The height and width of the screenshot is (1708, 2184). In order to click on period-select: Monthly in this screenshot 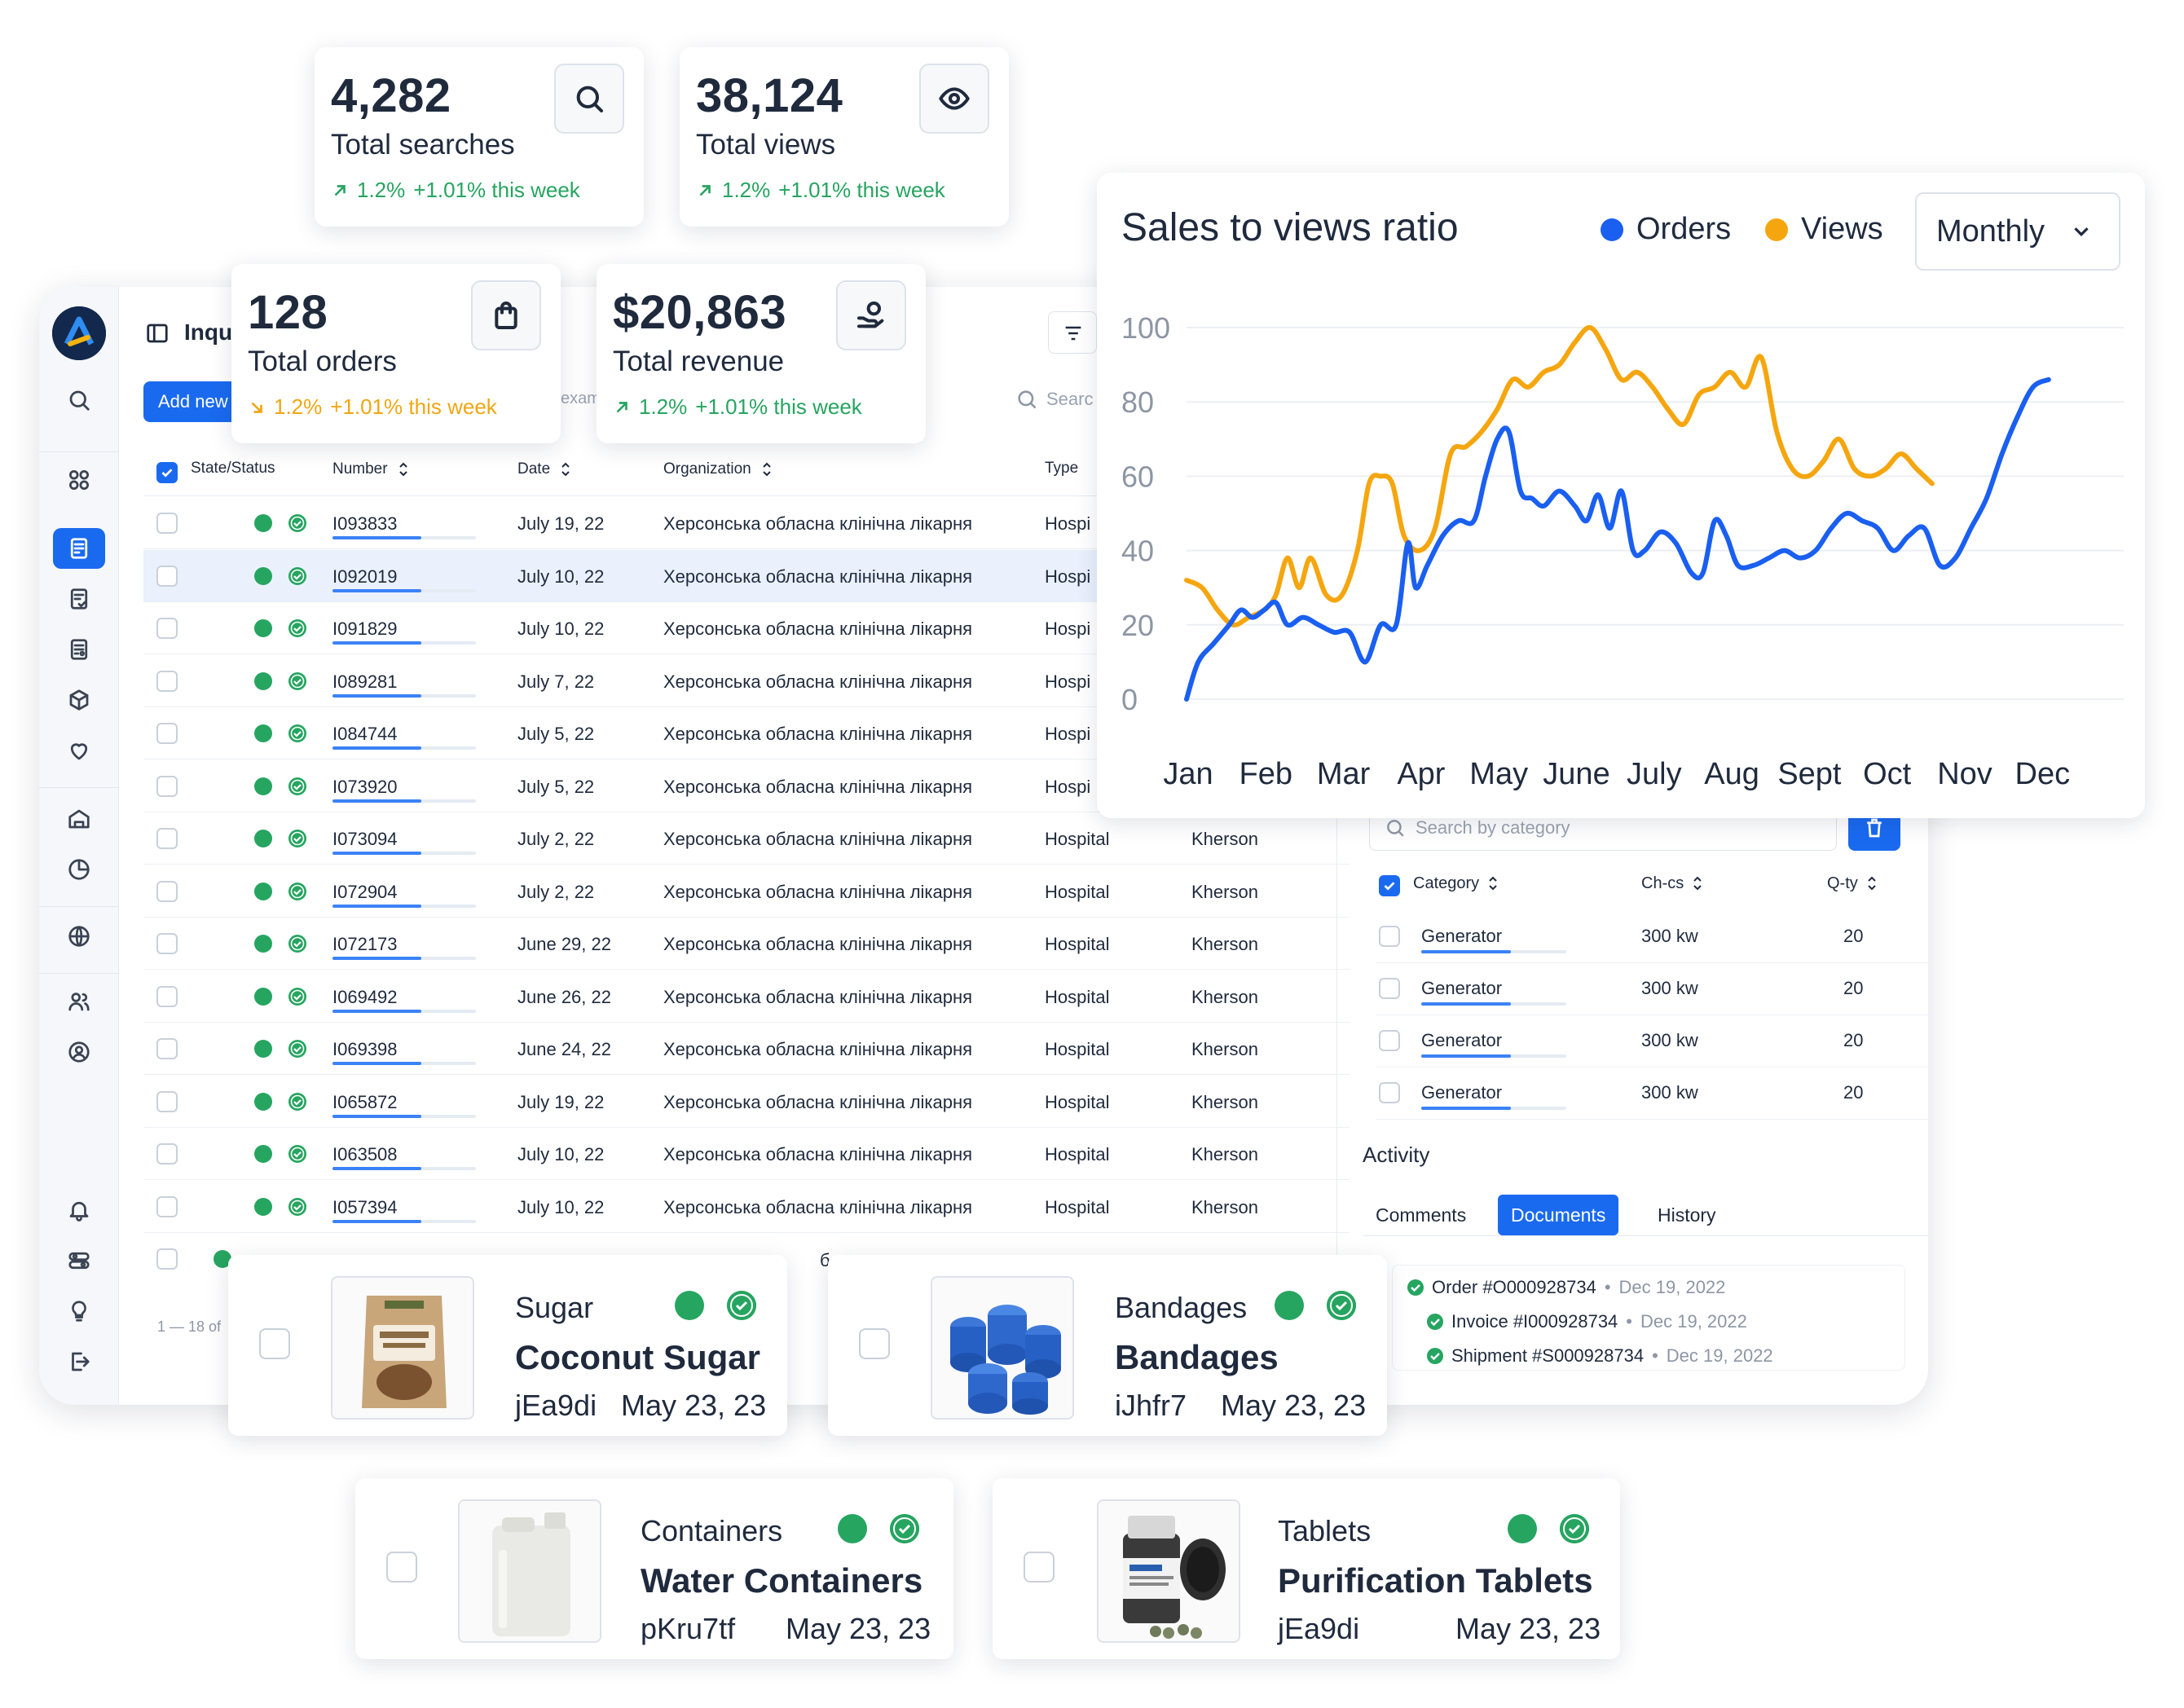, I will do `click(2017, 231)`.